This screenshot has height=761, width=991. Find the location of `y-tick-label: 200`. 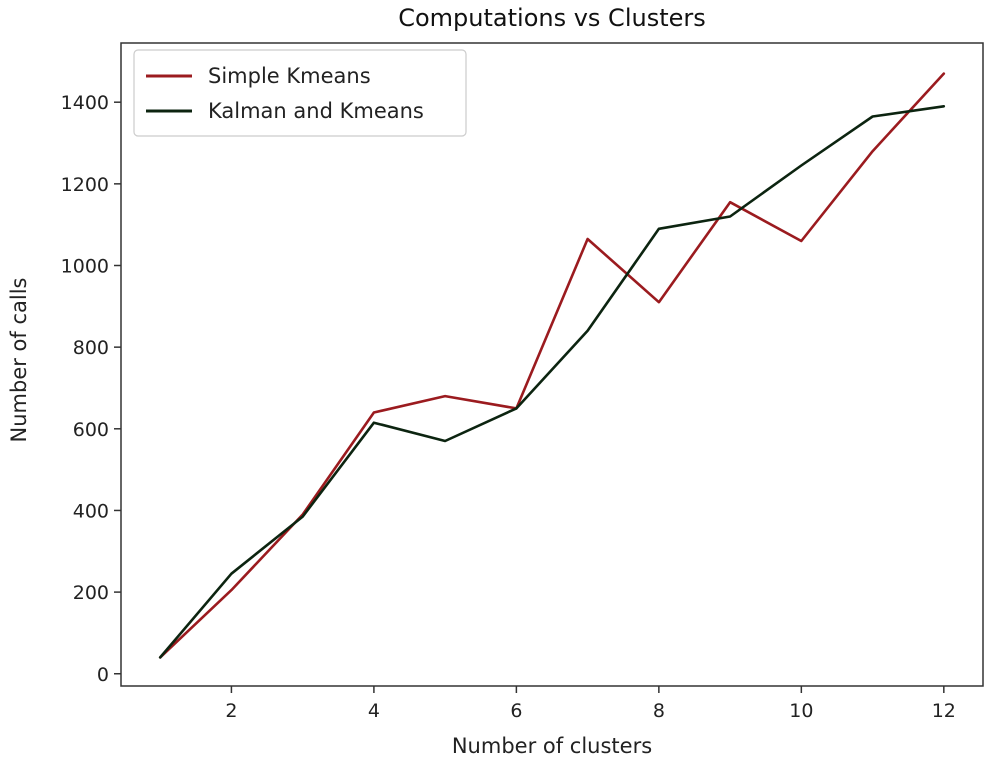

y-tick-label: 200 is located at coordinates (91, 593).